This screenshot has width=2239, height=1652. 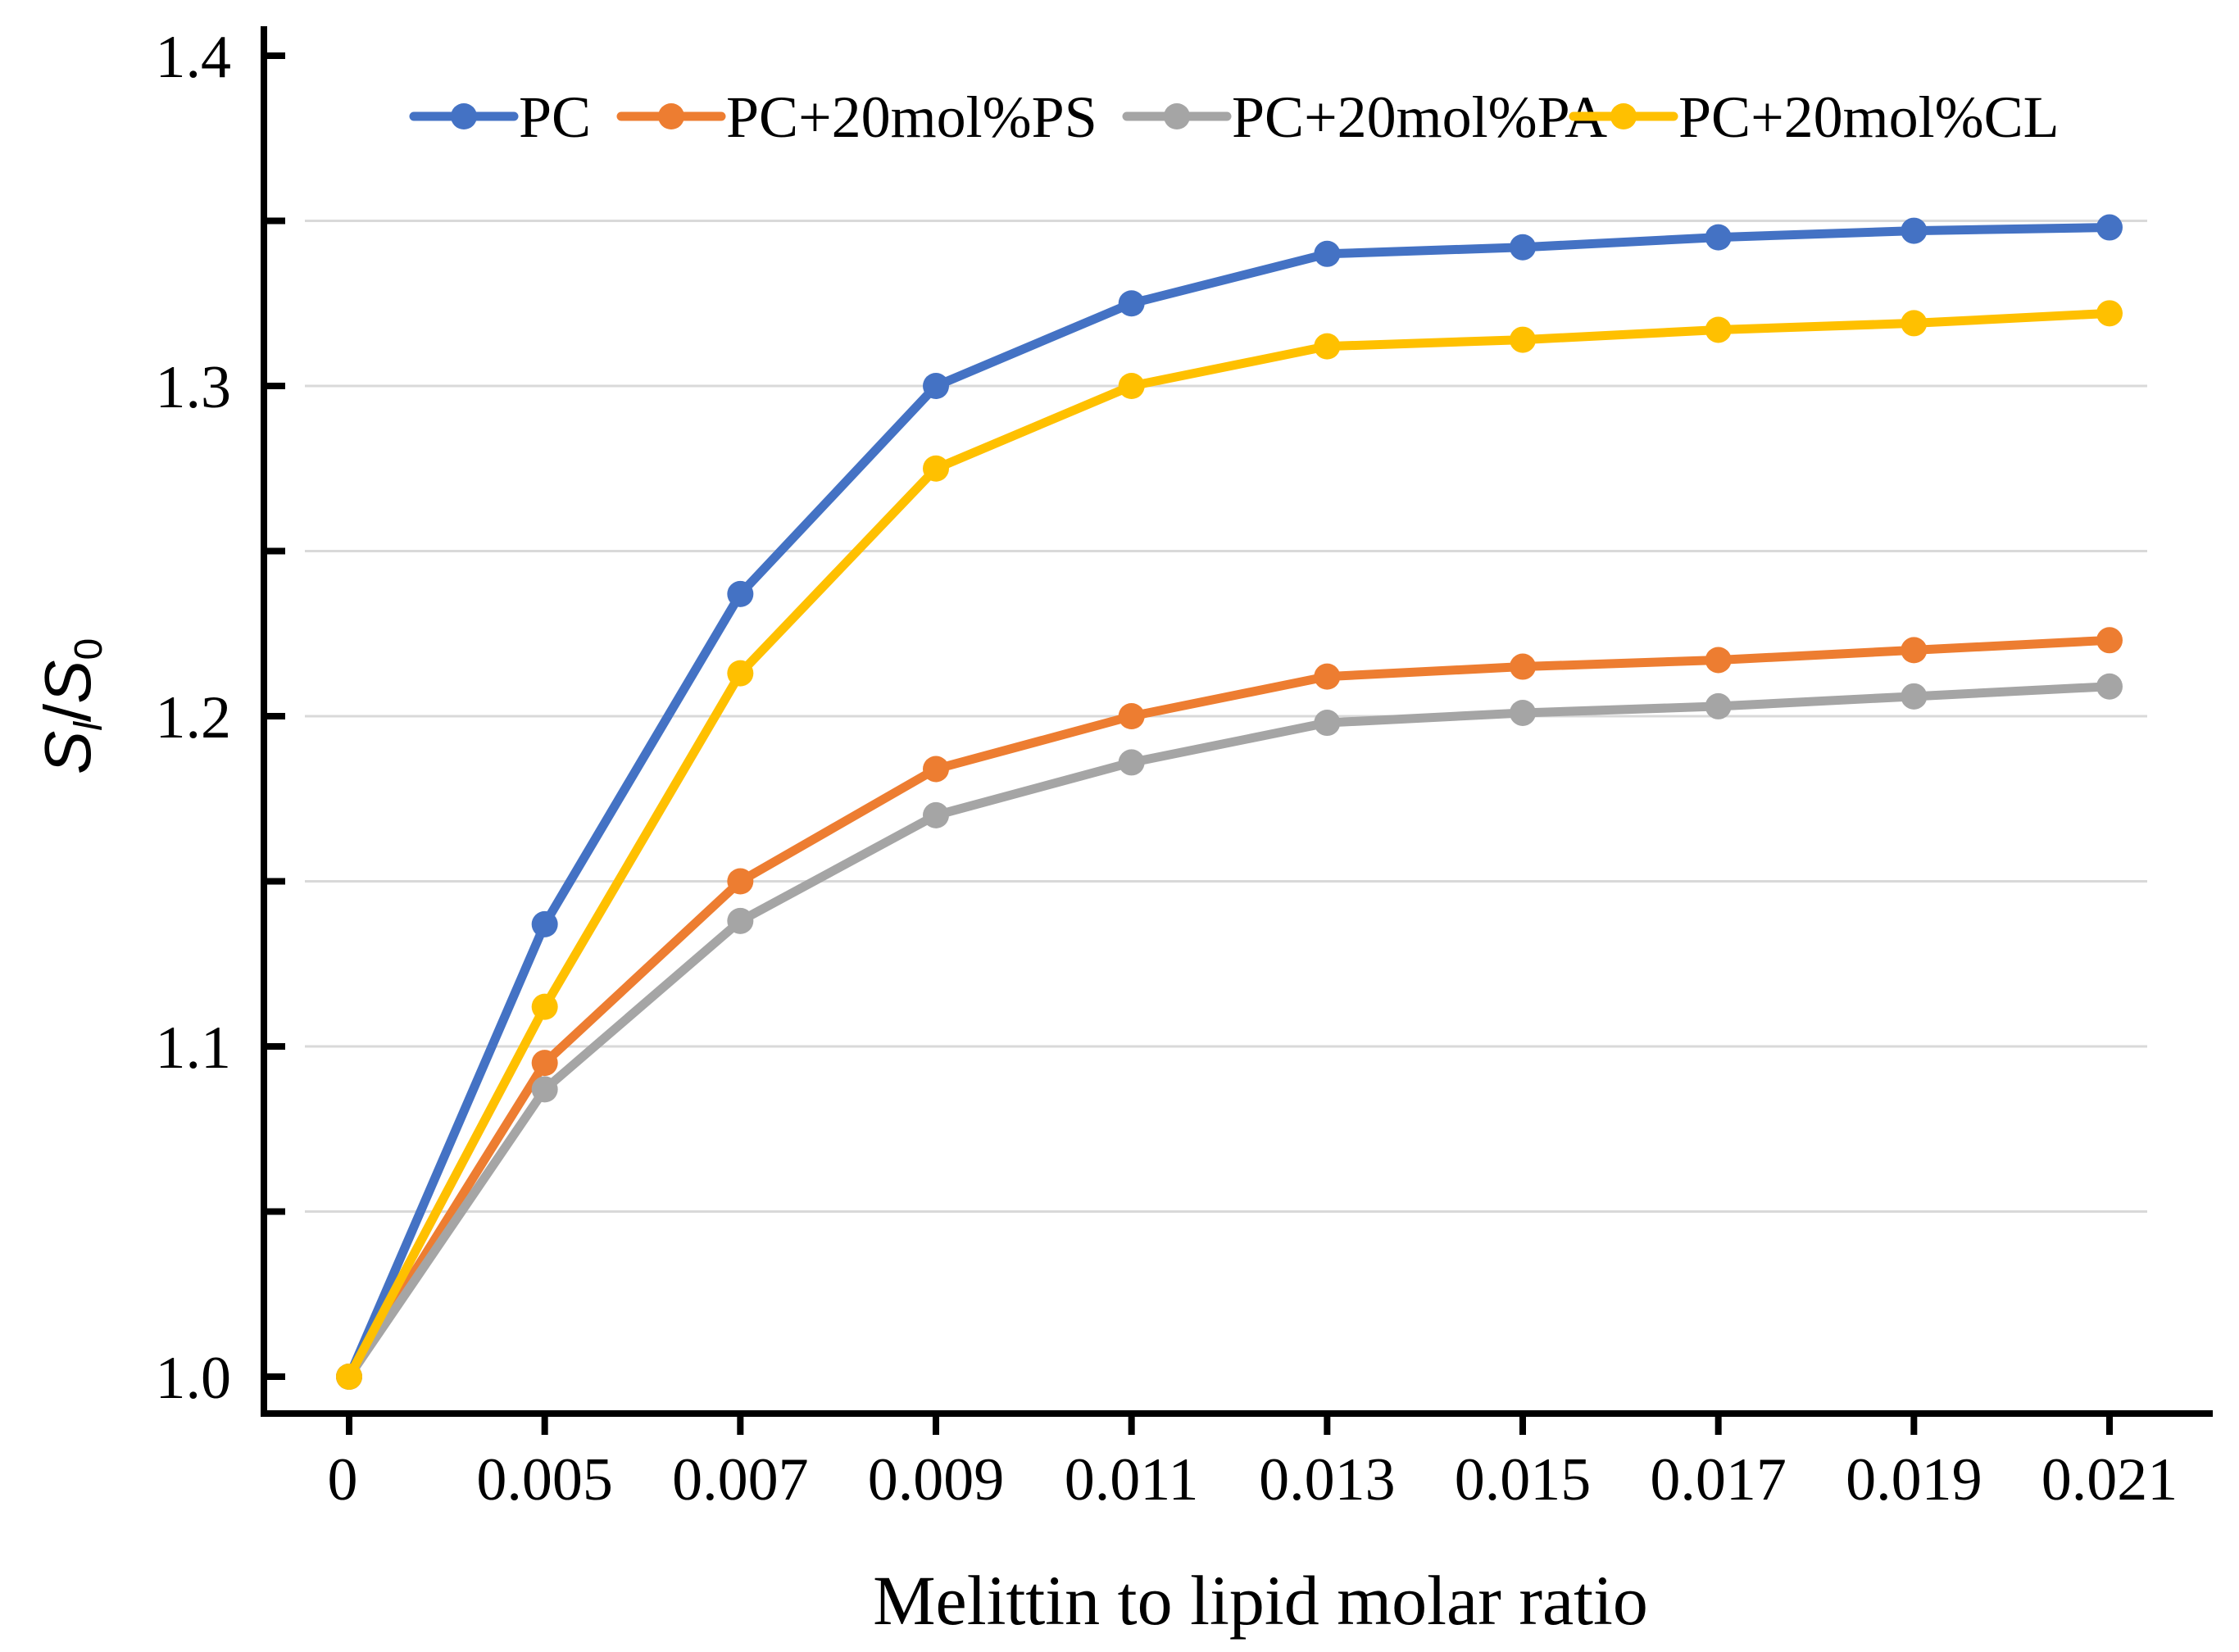 What do you see at coordinates (67, 752) in the screenshot?
I see `y-label-main: S` at bounding box center [67, 752].